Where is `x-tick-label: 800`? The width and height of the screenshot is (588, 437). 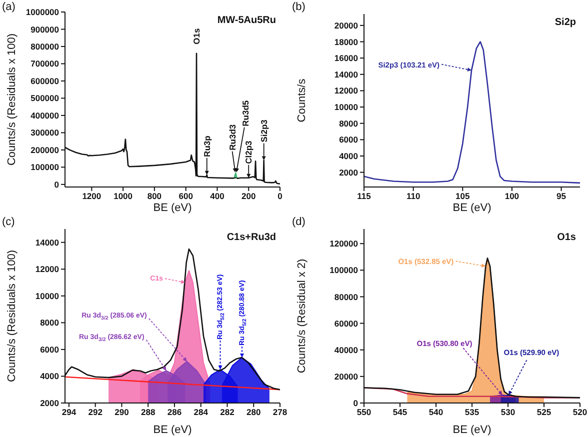 x-tick-label: 800 is located at coordinates (154, 196).